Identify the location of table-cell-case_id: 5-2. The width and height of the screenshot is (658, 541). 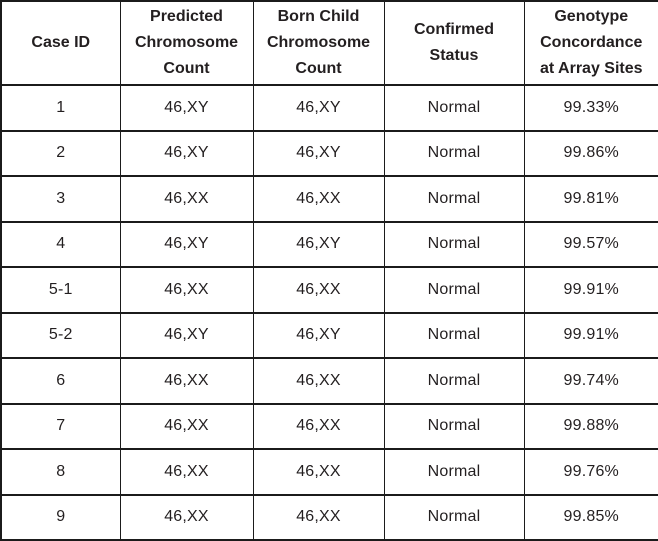
(60, 335).